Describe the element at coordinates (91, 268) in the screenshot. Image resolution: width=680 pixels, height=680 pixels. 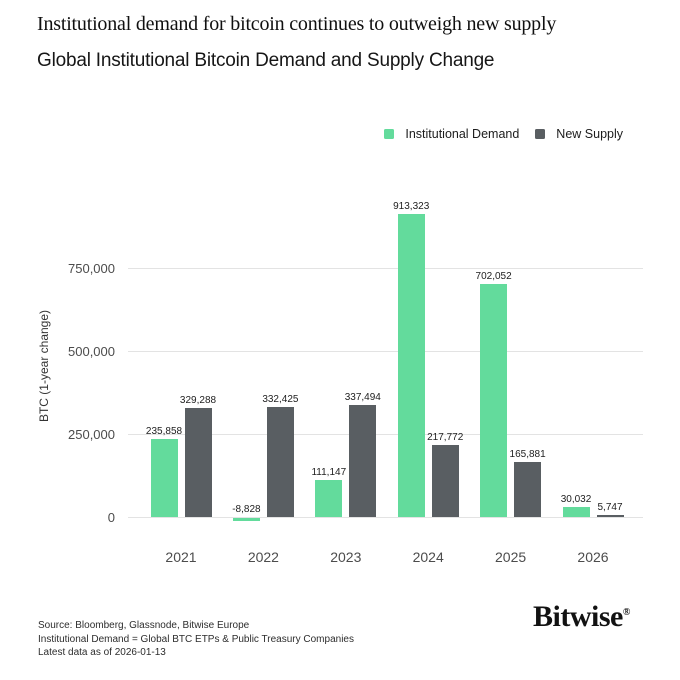
I see `y-tick-label: 750,000` at that location.